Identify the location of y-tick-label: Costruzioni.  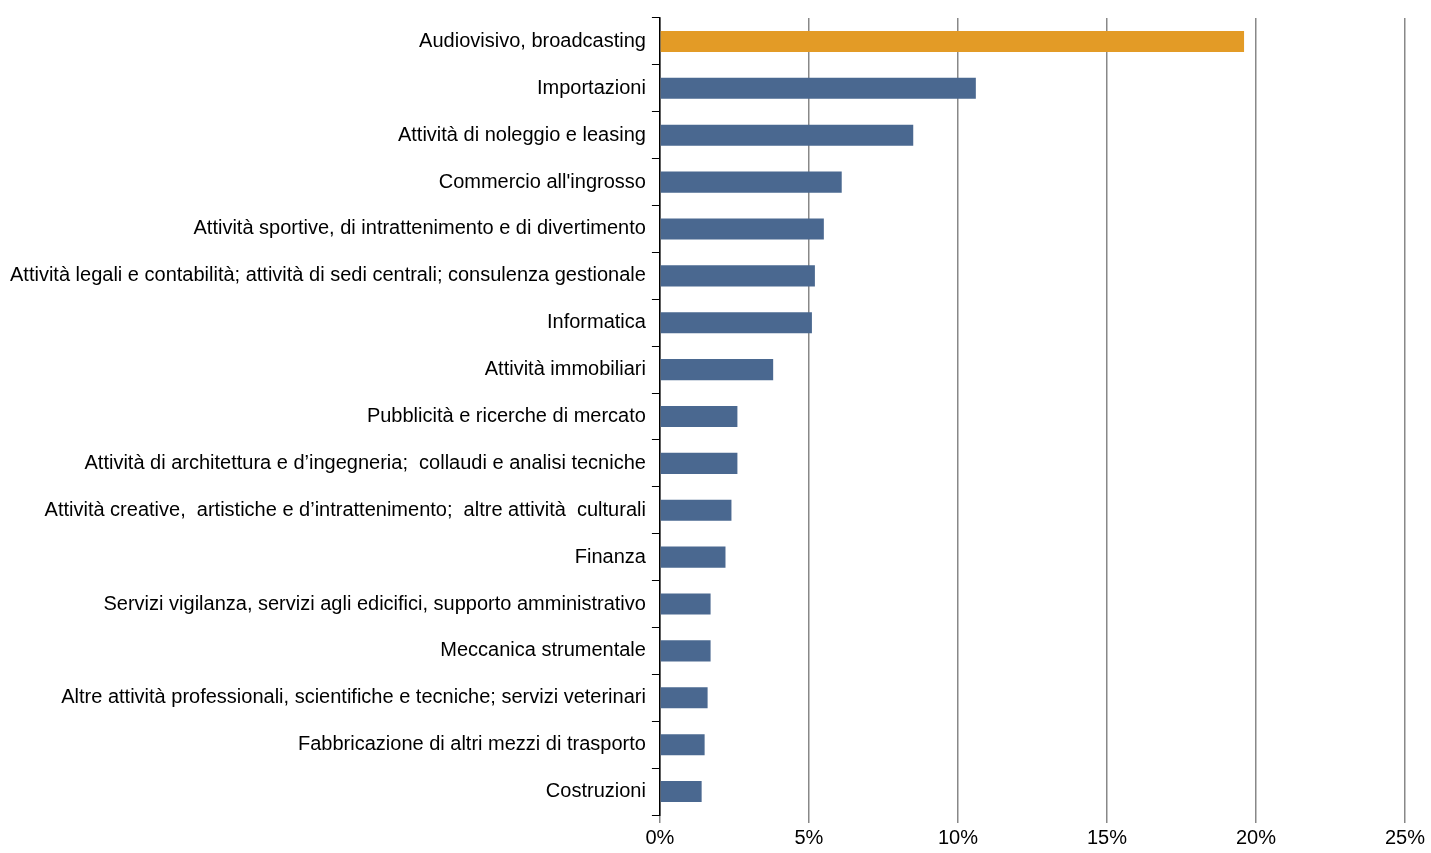
(595, 790).